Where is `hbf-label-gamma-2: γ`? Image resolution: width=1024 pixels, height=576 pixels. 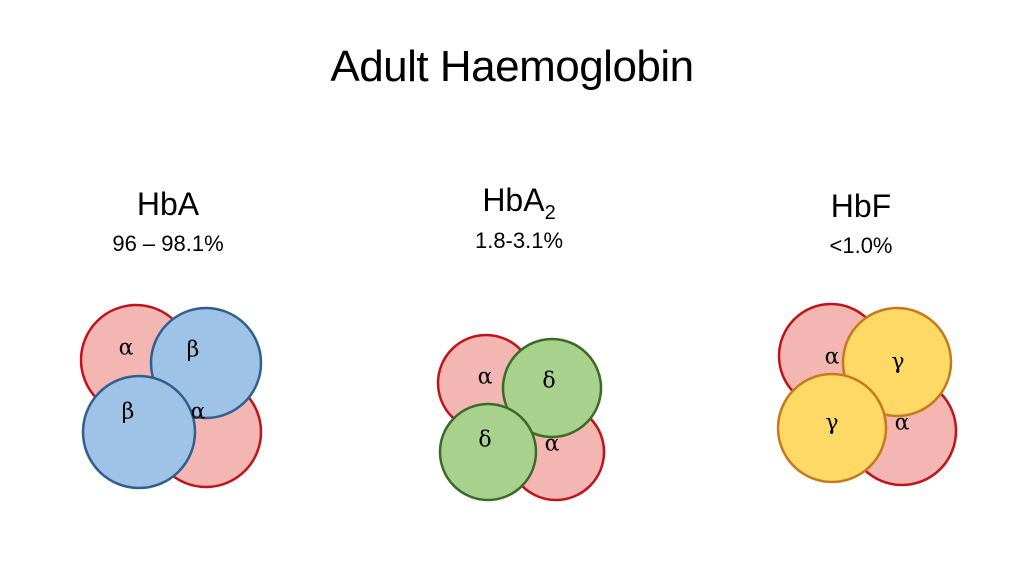
hbf-label-gamma-2: γ is located at coordinates (831, 423).